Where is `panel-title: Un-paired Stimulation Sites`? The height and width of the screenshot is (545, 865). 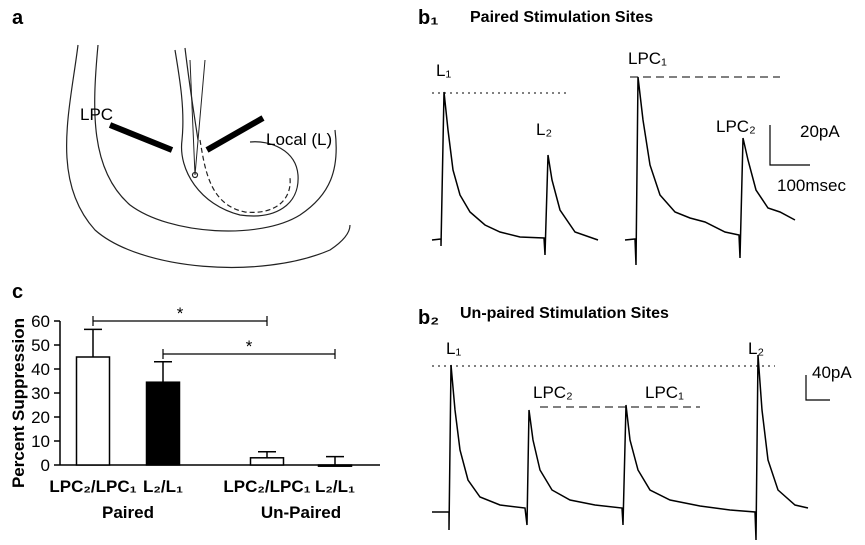 panel-title: Un-paired Stimulation Sites is located at coordinates (564, 313).